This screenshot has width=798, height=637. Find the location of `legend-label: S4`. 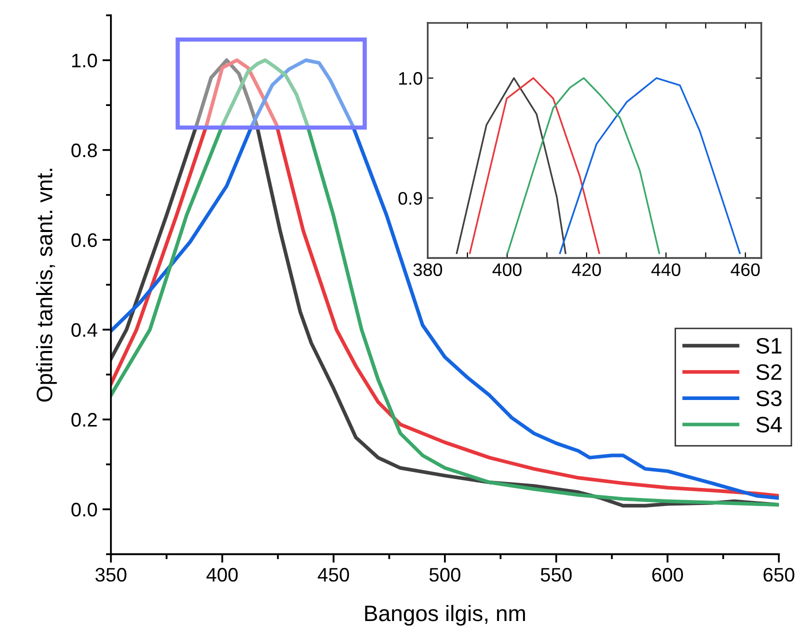

legend-label: S4 is located at coordinates (769, 424).